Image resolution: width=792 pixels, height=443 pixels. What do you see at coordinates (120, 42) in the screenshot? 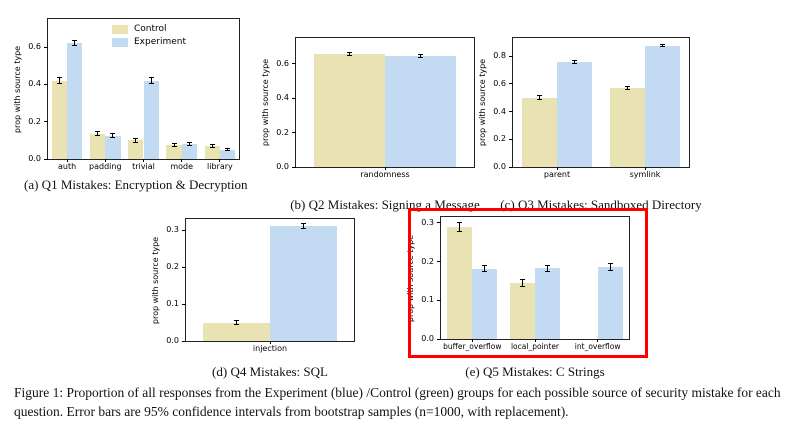
I see `experiment-color-swatch` at bounding box center [120, 42].